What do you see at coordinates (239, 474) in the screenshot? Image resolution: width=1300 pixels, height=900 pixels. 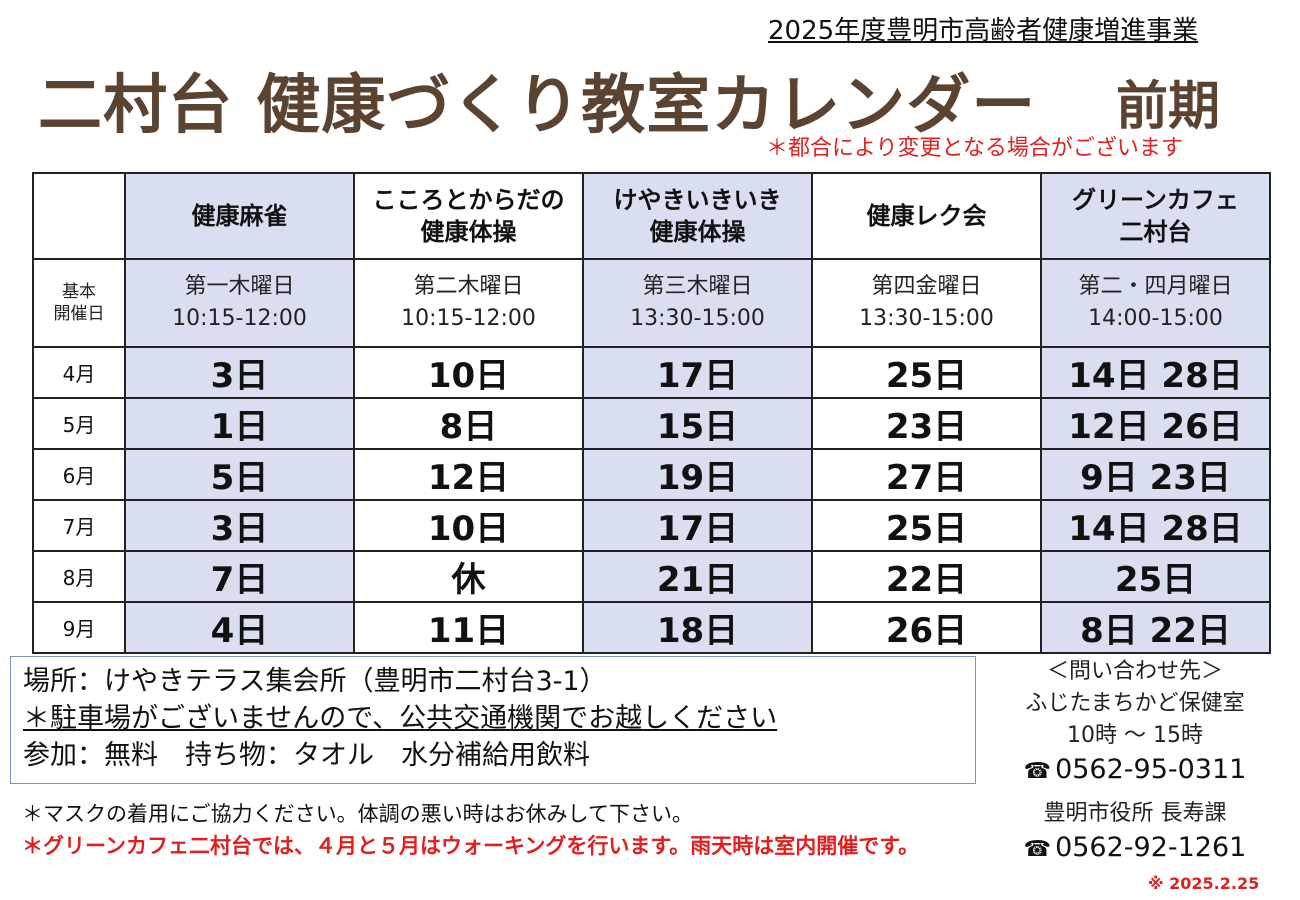 I see `date-cell: 5日` at bounding box center [239, 474].